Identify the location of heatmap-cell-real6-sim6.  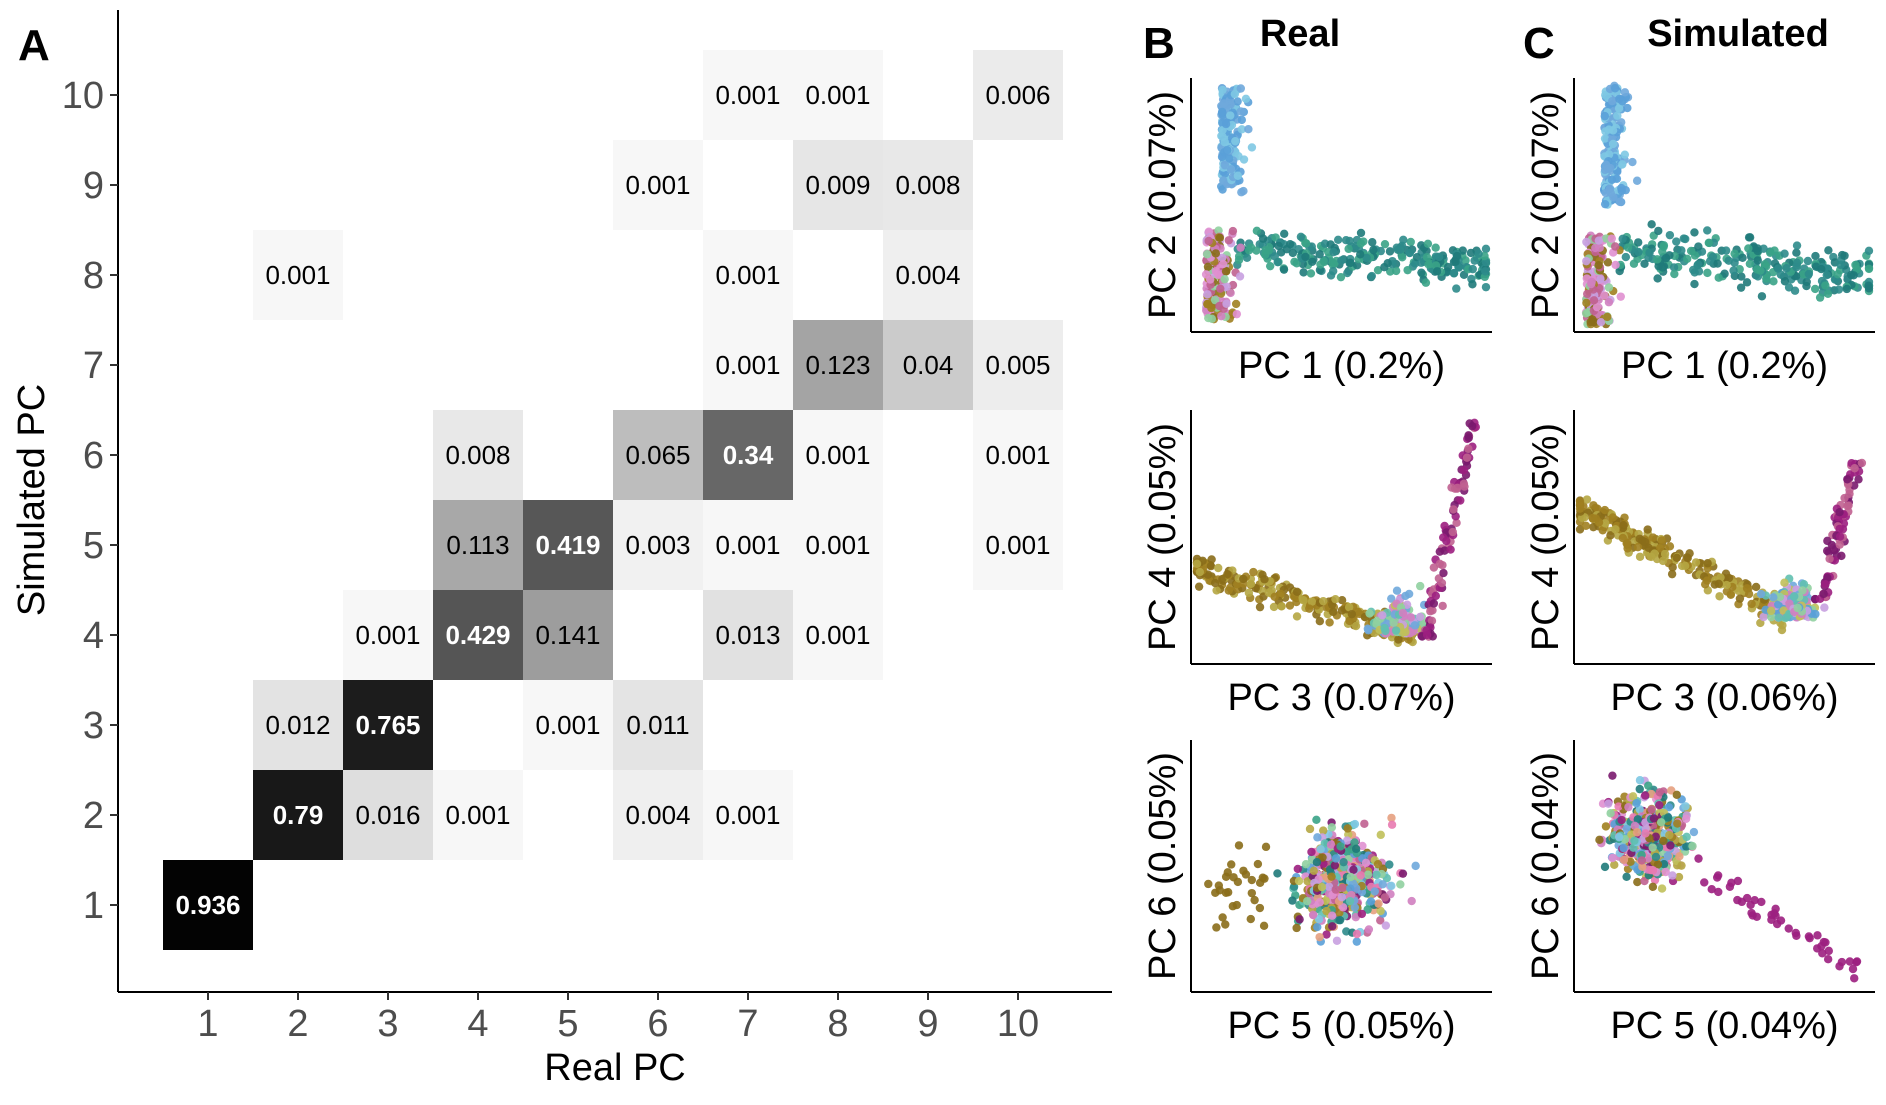
(658, 455).